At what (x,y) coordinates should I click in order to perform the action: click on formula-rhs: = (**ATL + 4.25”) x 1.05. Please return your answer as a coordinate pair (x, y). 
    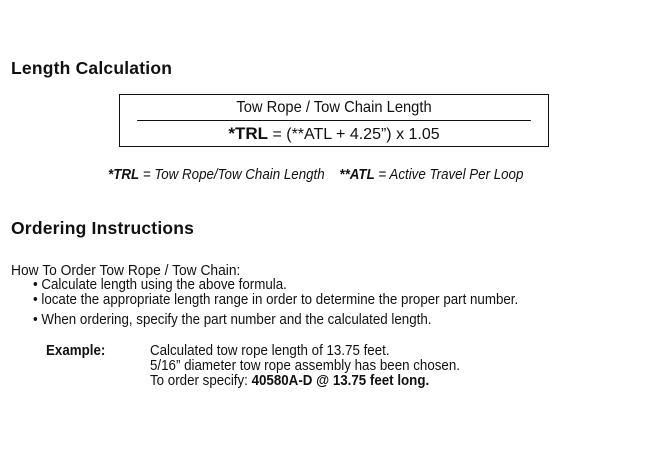
    Looking at the image, I should click on (354, 134).